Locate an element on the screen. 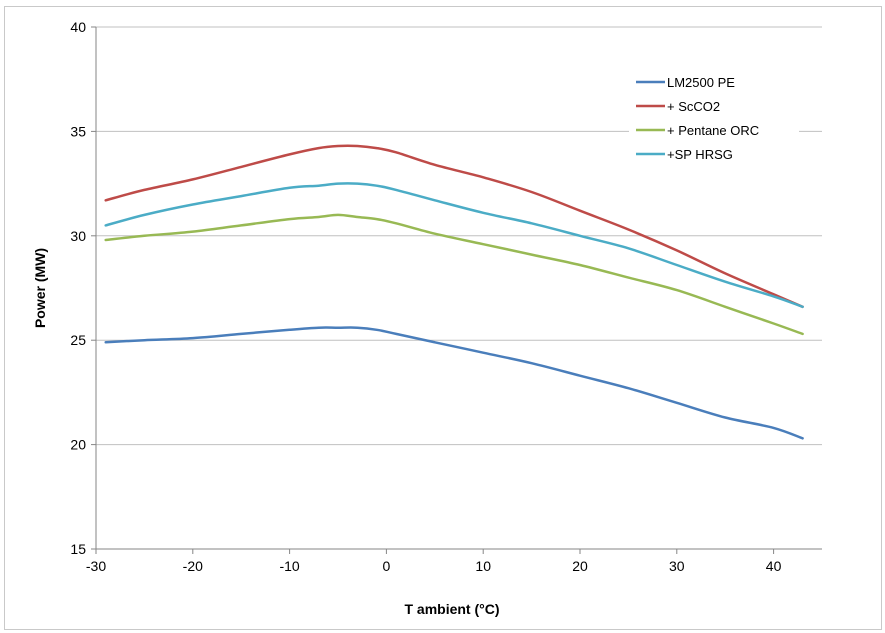 This screenshot has height=633, width=885. y-tick-label: 25 is located at coordinates (78, 340).